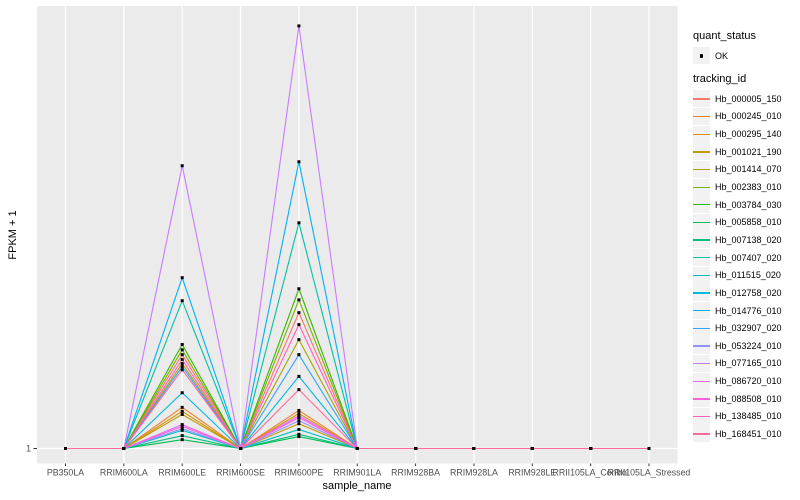 Image resolution: width=800 pixels, height=500 pixels. What do you see at coordinates (240, 473) in the screenshot?
I see `x-tick-label: RRIM600SE` at bounding box center [240, 473].